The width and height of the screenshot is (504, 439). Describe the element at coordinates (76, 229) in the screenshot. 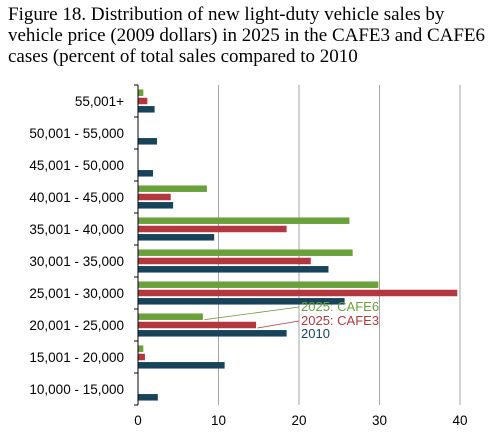

I see `category-label: 35,001 - 40,000` at that location.